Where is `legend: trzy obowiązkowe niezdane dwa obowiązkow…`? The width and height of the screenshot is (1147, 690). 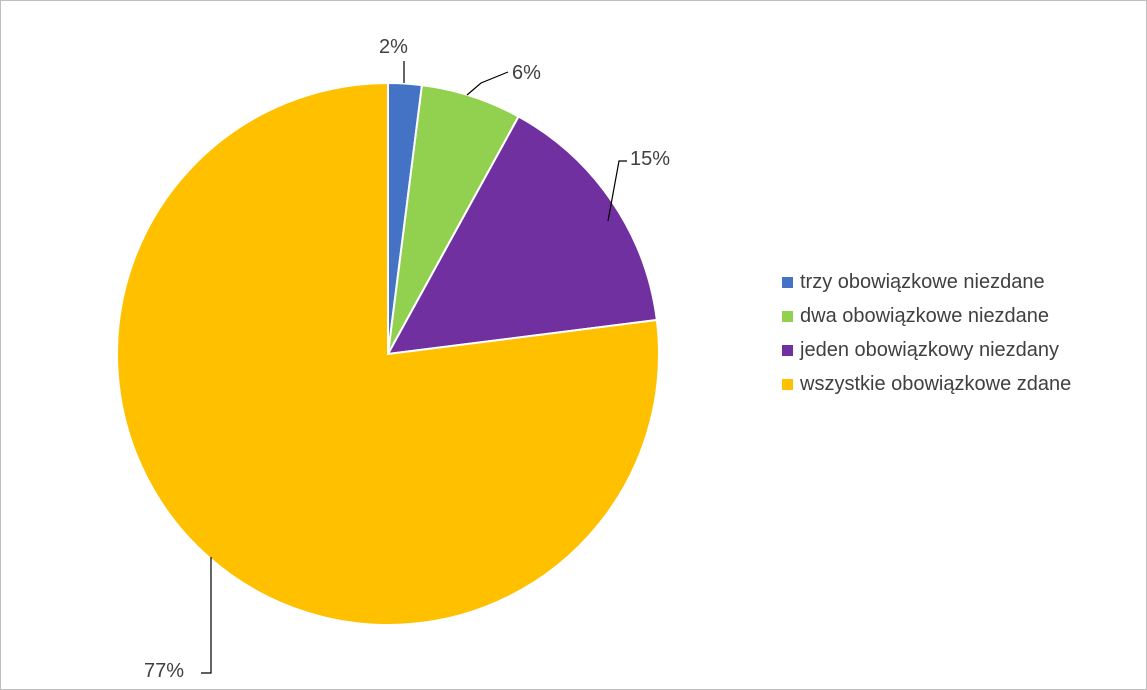 legend: trzy obowiązkowe niezdane dwa obowiązkow… is located at coordinates (957, 339).